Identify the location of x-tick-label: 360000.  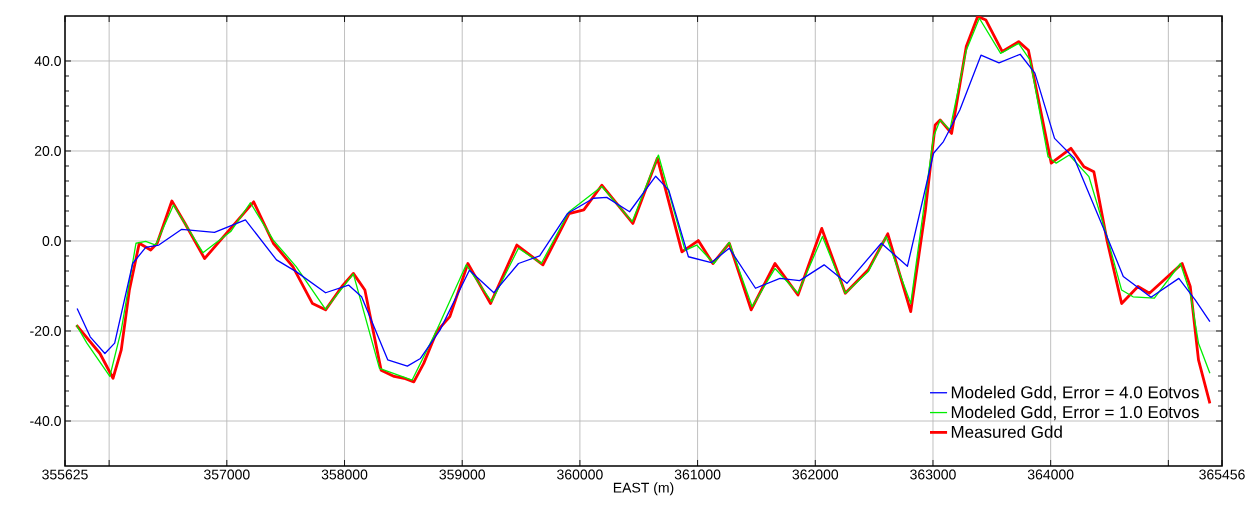
(580, 474).